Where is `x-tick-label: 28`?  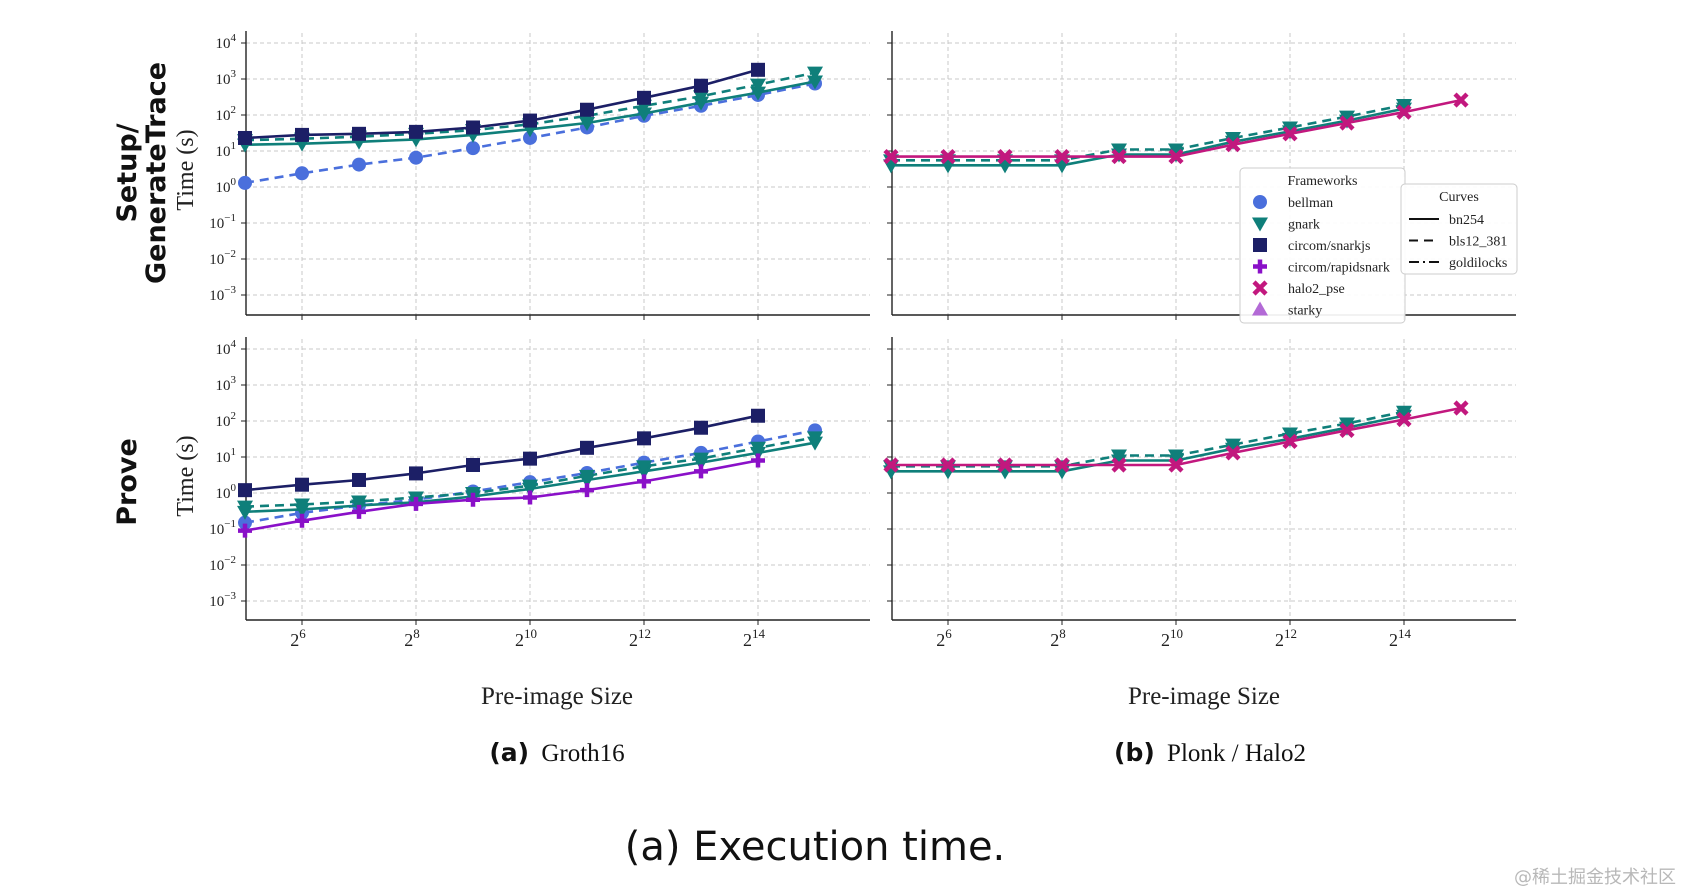 x-tick-label: 28 is located at coordinates (1058, 638).